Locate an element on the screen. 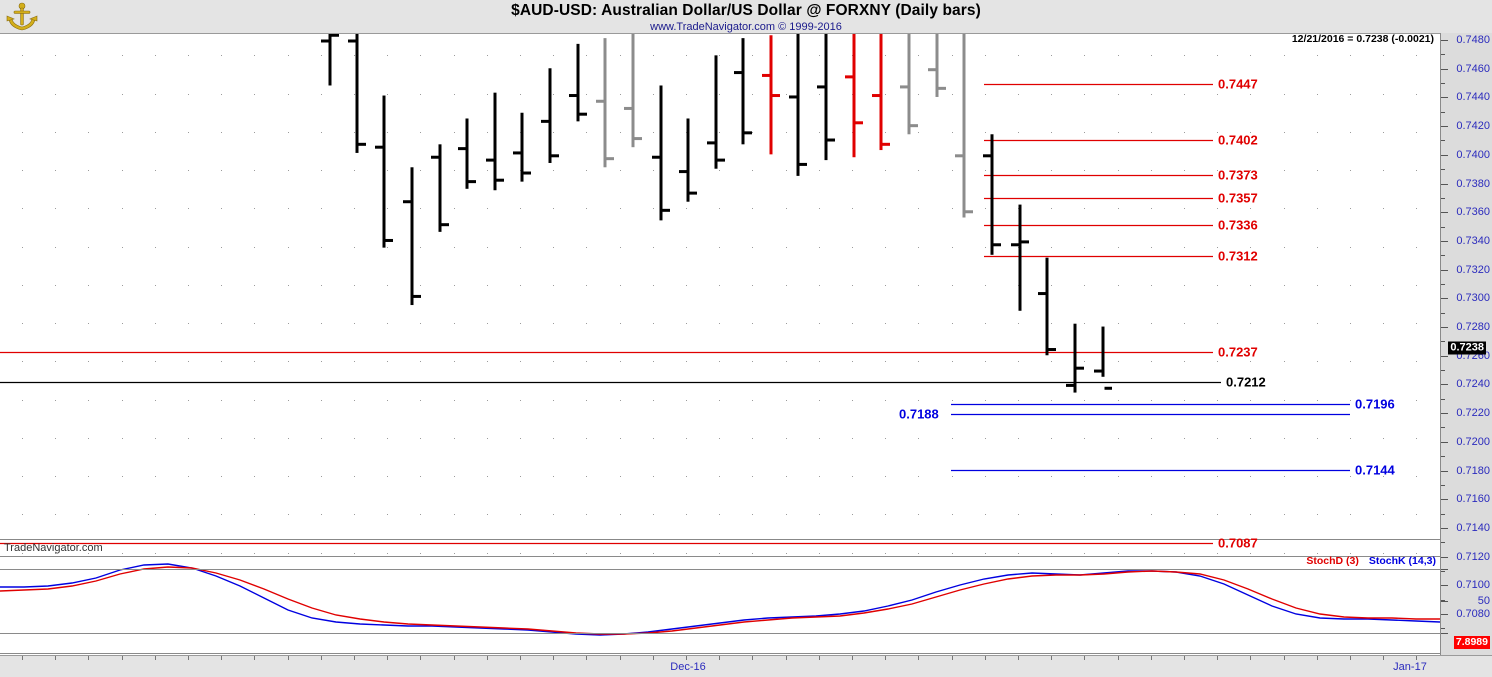  stochastic-line is located at coordinates (720, 599).